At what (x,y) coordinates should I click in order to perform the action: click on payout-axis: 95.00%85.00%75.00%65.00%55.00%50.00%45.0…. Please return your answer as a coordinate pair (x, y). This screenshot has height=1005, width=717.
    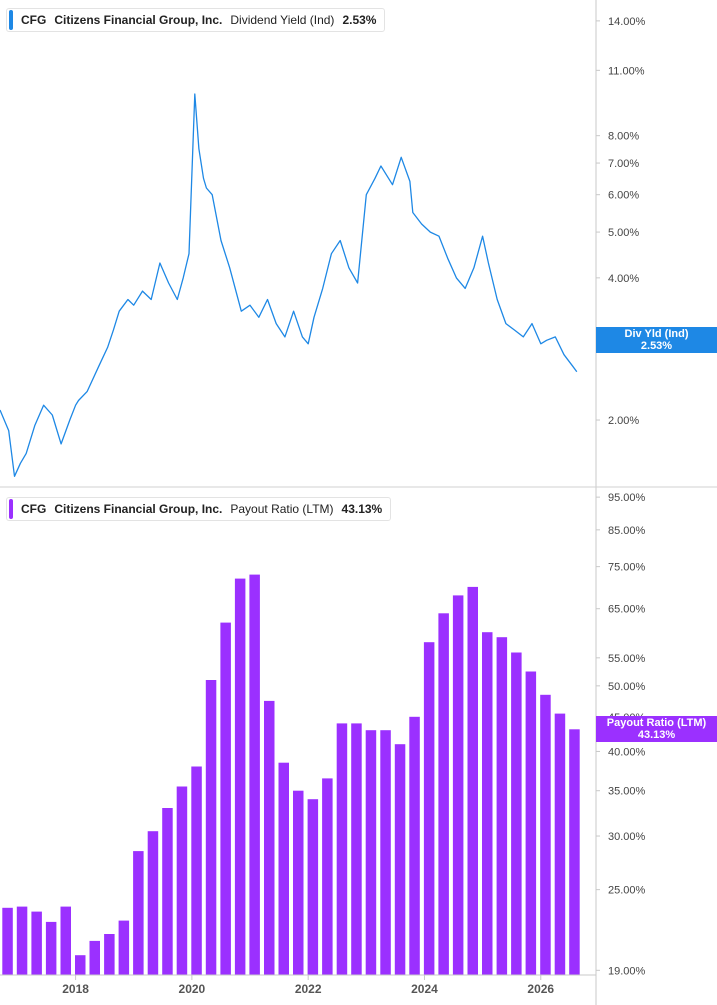
    Looking at the image, I should click on (621, 734).